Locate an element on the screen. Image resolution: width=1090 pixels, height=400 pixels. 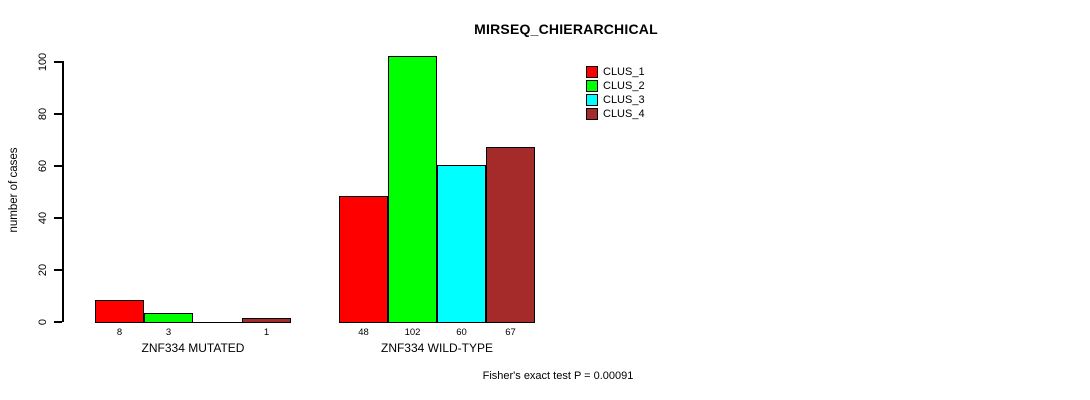
y-tick-label: 0 is located at coordinates (43, 322).